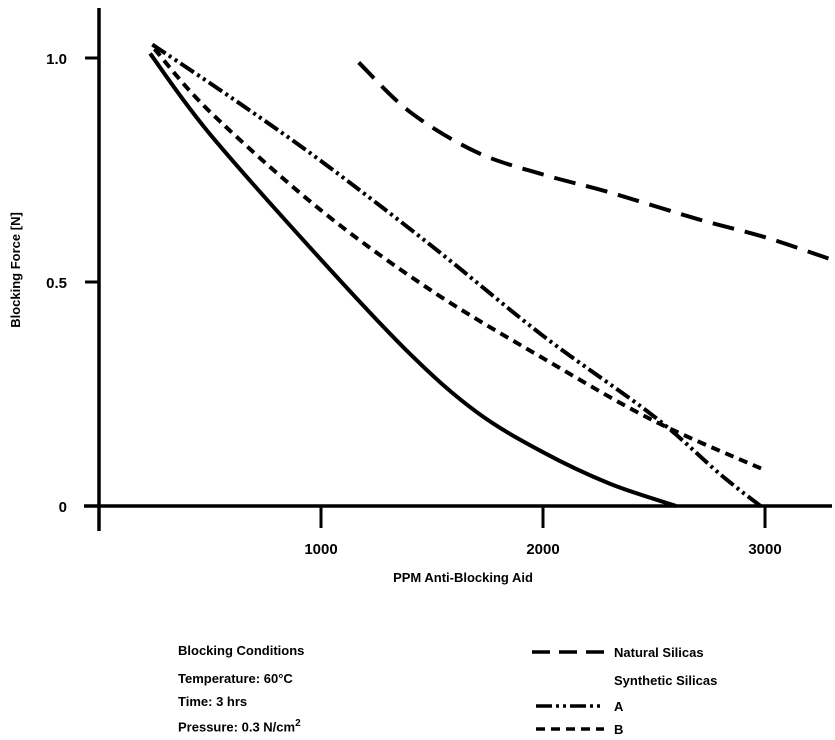 This screenshot has width=835, height=740. I want to click on temperature-row: Temperature: 60°C, so click(235, 678).